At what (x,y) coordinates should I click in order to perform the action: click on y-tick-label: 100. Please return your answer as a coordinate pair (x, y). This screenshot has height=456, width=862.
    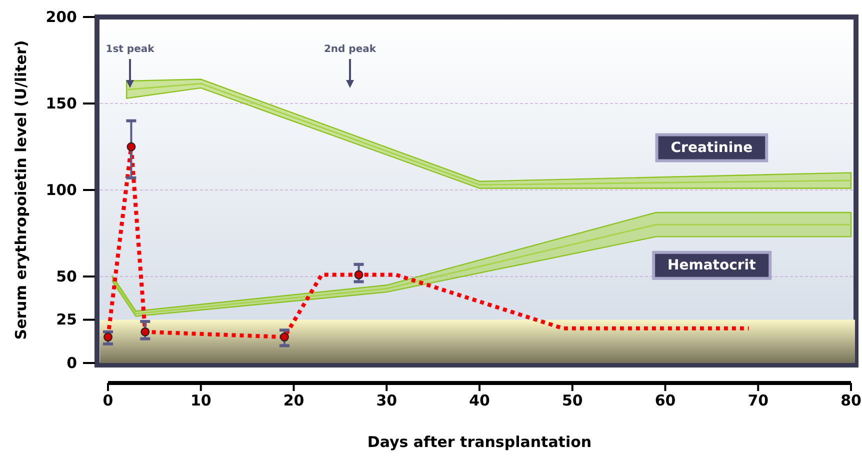
    Looking at the image, I should click on (61, 189).